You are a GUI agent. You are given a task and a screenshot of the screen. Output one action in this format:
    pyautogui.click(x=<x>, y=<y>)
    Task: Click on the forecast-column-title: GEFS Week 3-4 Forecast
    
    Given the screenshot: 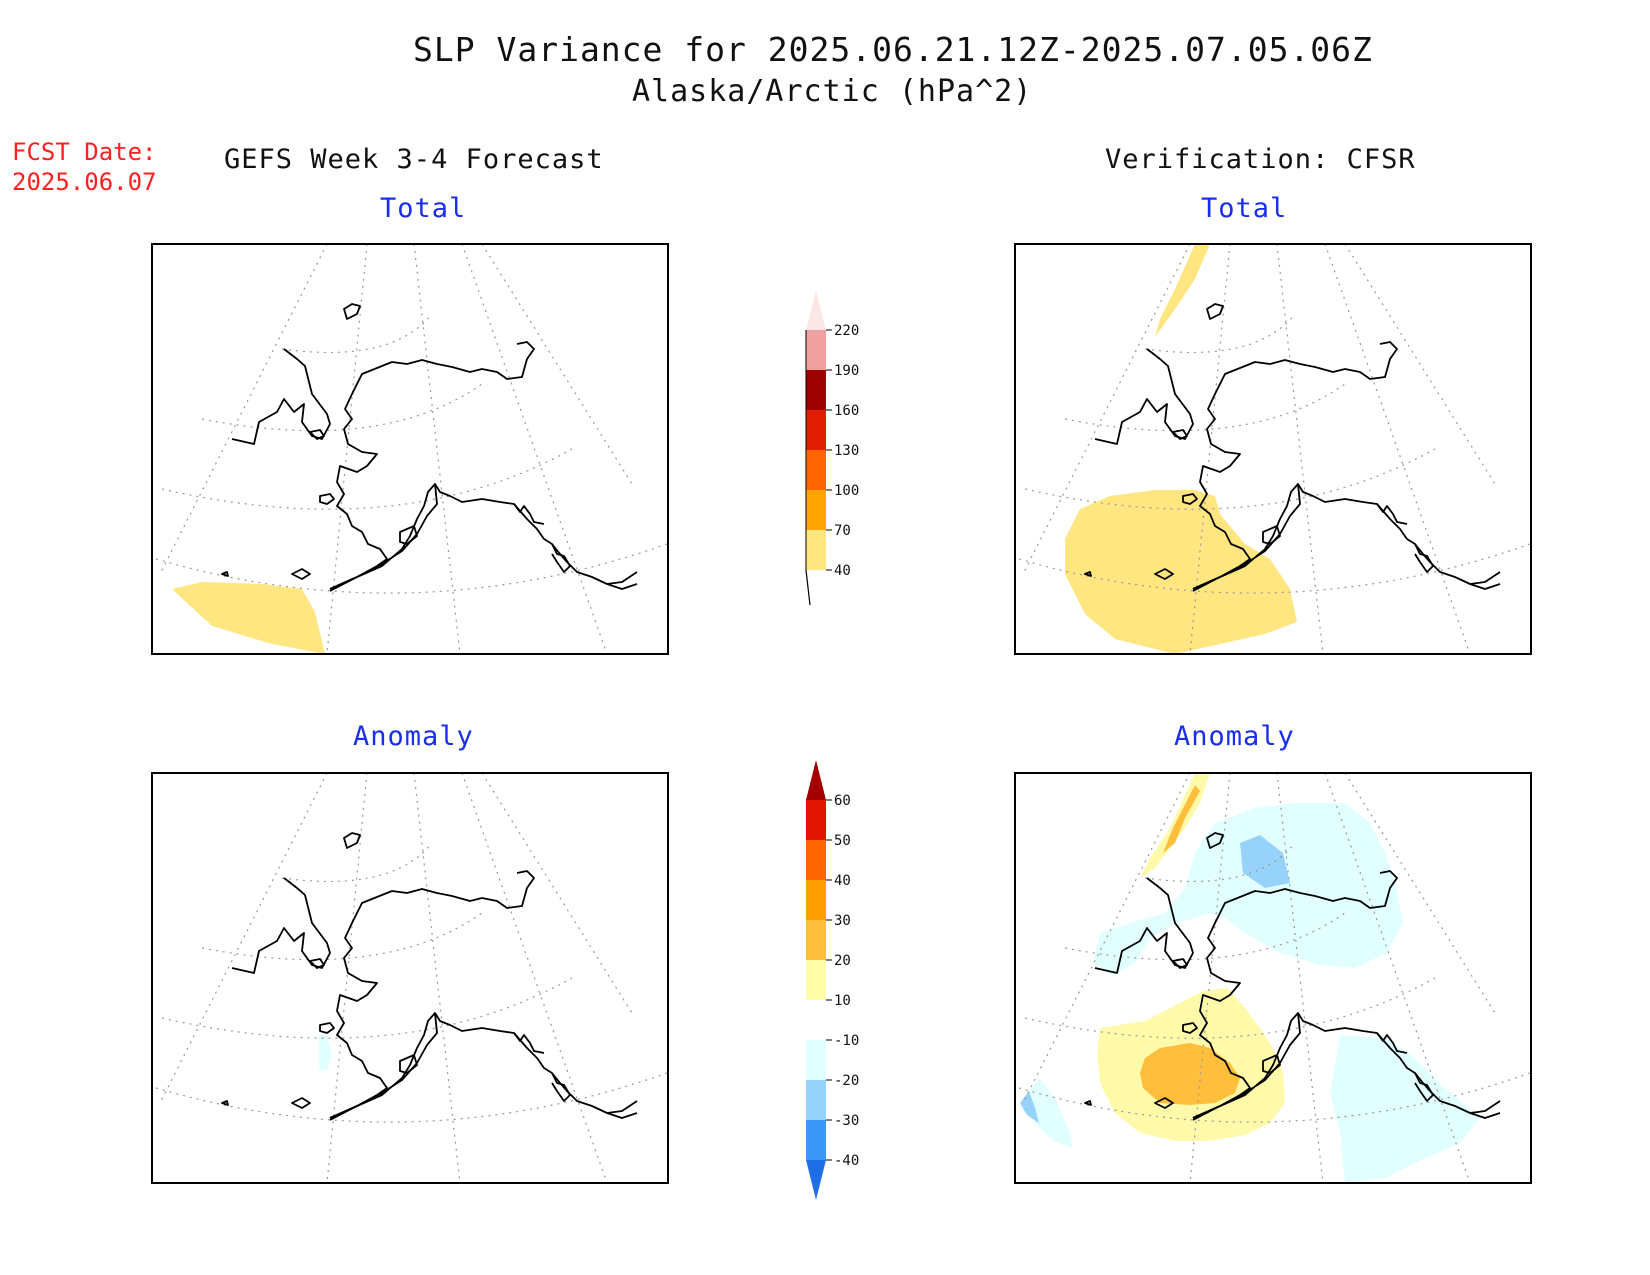 What is the action you would take?
    pyautogui.click(x=414, y=159)
    